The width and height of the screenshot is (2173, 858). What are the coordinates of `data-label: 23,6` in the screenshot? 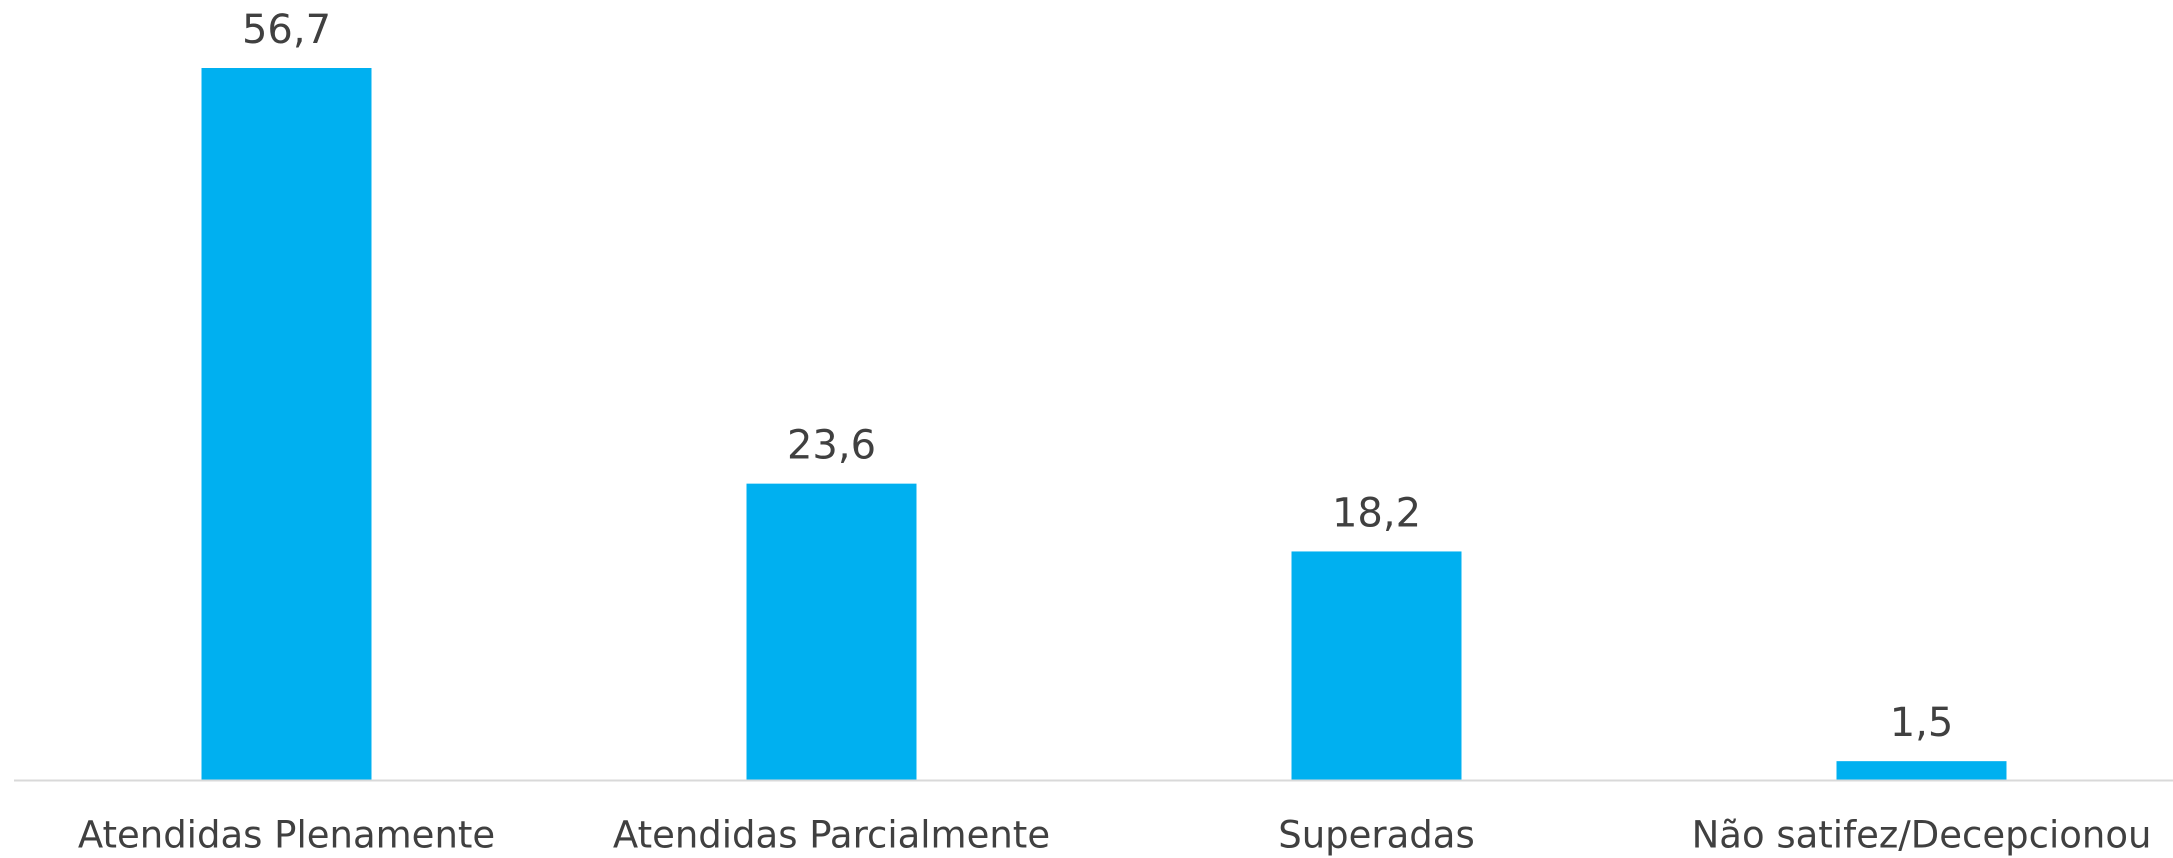 It's located at (831, 446).